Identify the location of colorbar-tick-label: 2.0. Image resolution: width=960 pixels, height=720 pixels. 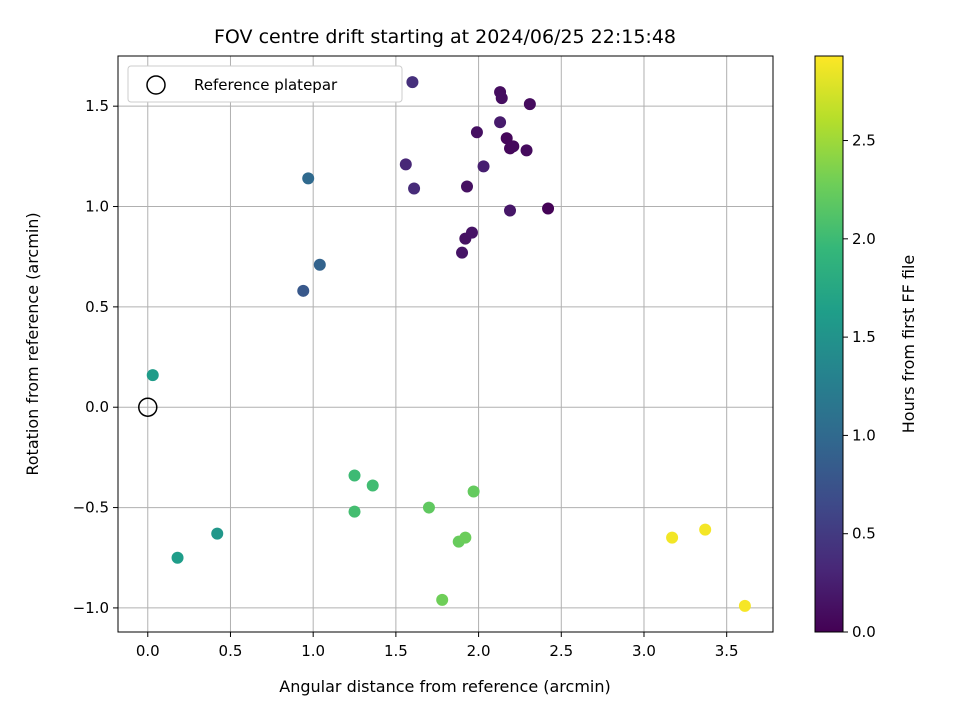
(864, 239).